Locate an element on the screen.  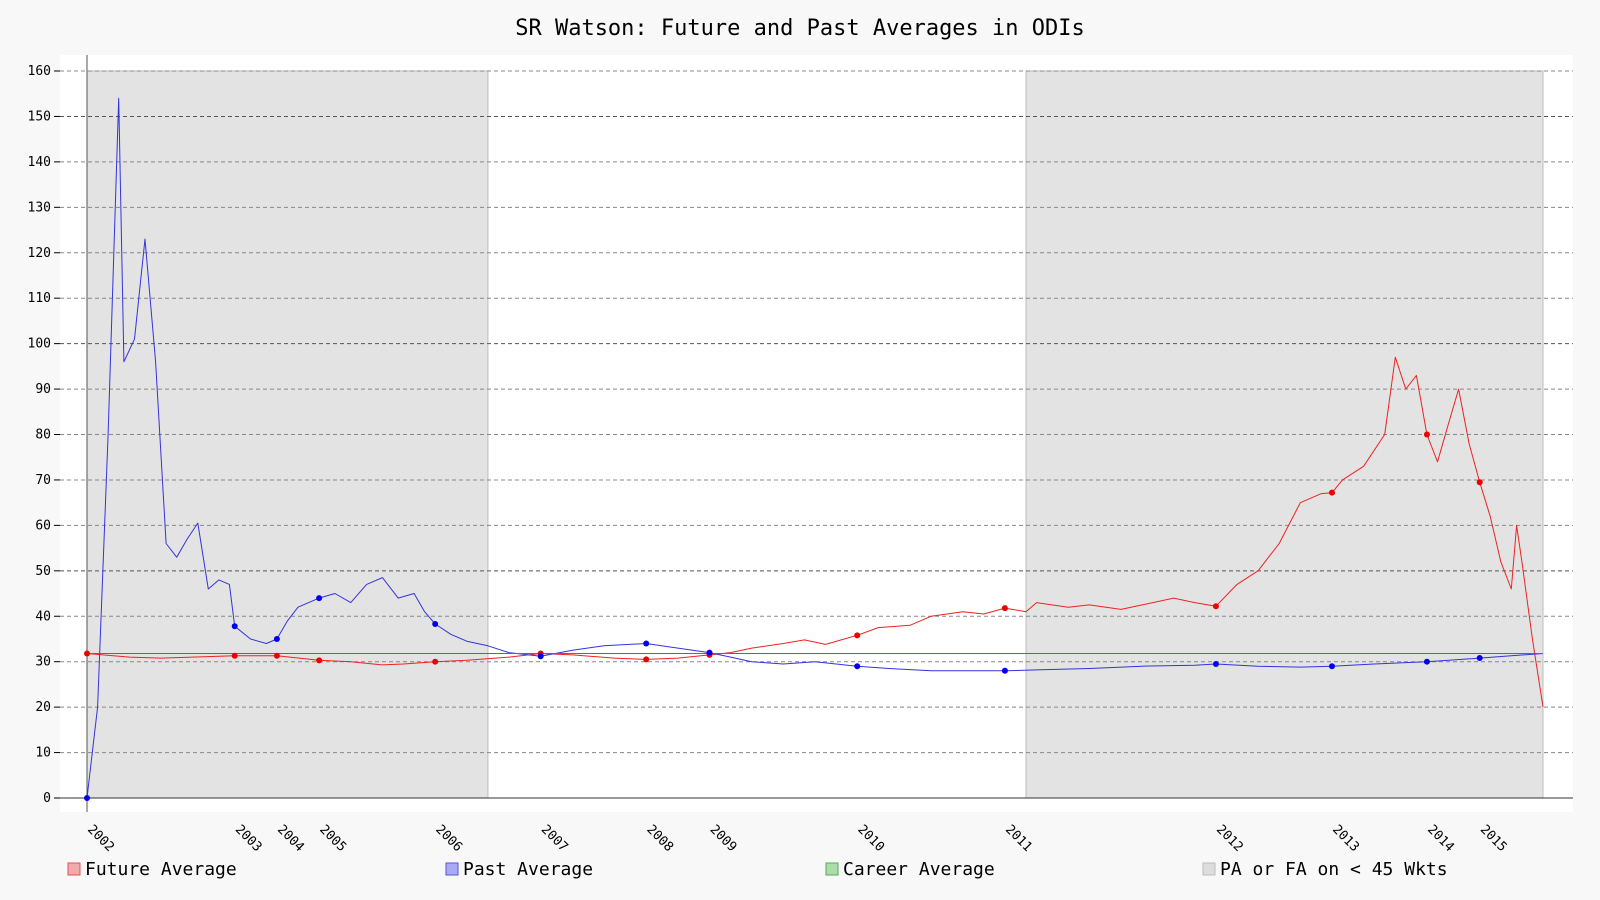
legend-past-average-label: Past Average is located at coordinates (528, 869).